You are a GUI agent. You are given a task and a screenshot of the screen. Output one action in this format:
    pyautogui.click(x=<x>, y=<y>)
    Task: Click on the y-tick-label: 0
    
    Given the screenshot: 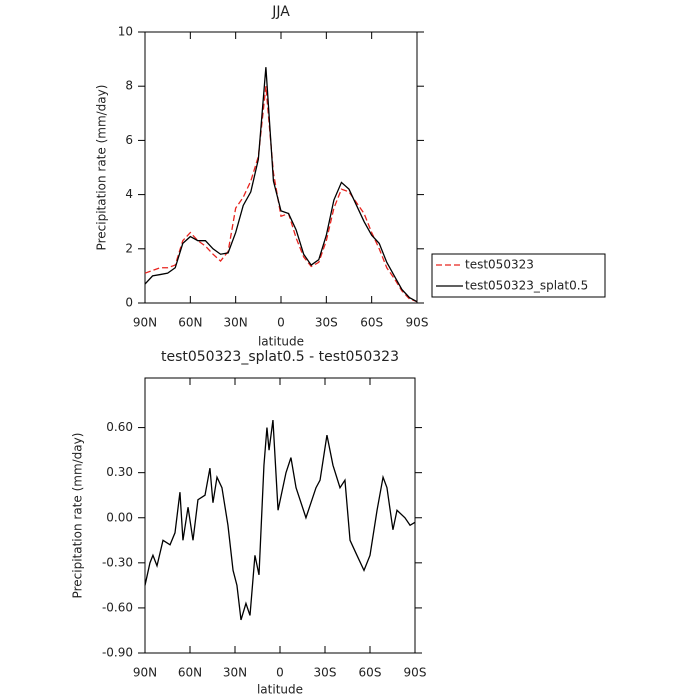 What is the action you would take?
    pyautogui.click(x=129, y=303)
    